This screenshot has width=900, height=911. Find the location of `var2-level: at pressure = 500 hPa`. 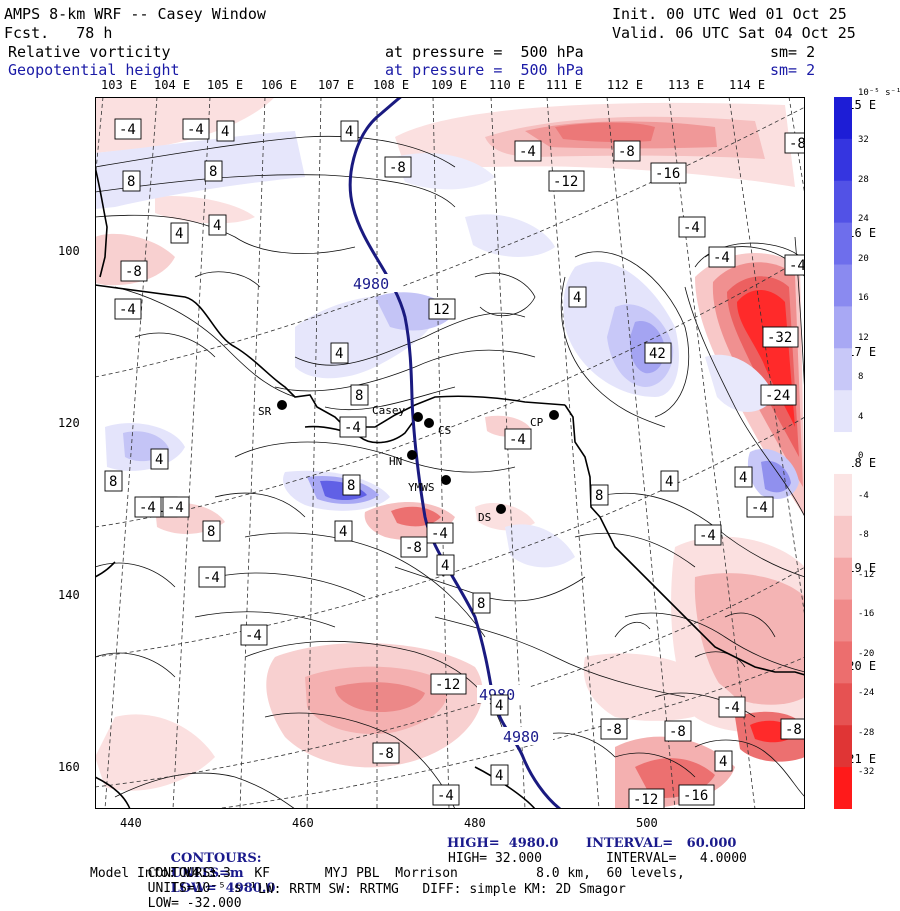

var2-level: at pressure = 500 hPa is located at coordinates (484, 70).